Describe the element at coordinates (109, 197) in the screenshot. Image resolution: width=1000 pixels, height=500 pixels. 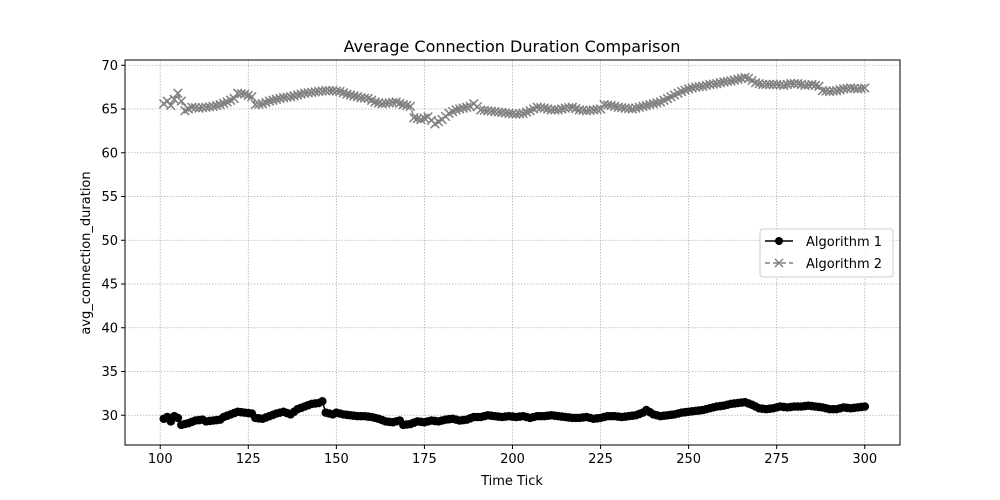
I see `y-tick-label: 55` at that location.